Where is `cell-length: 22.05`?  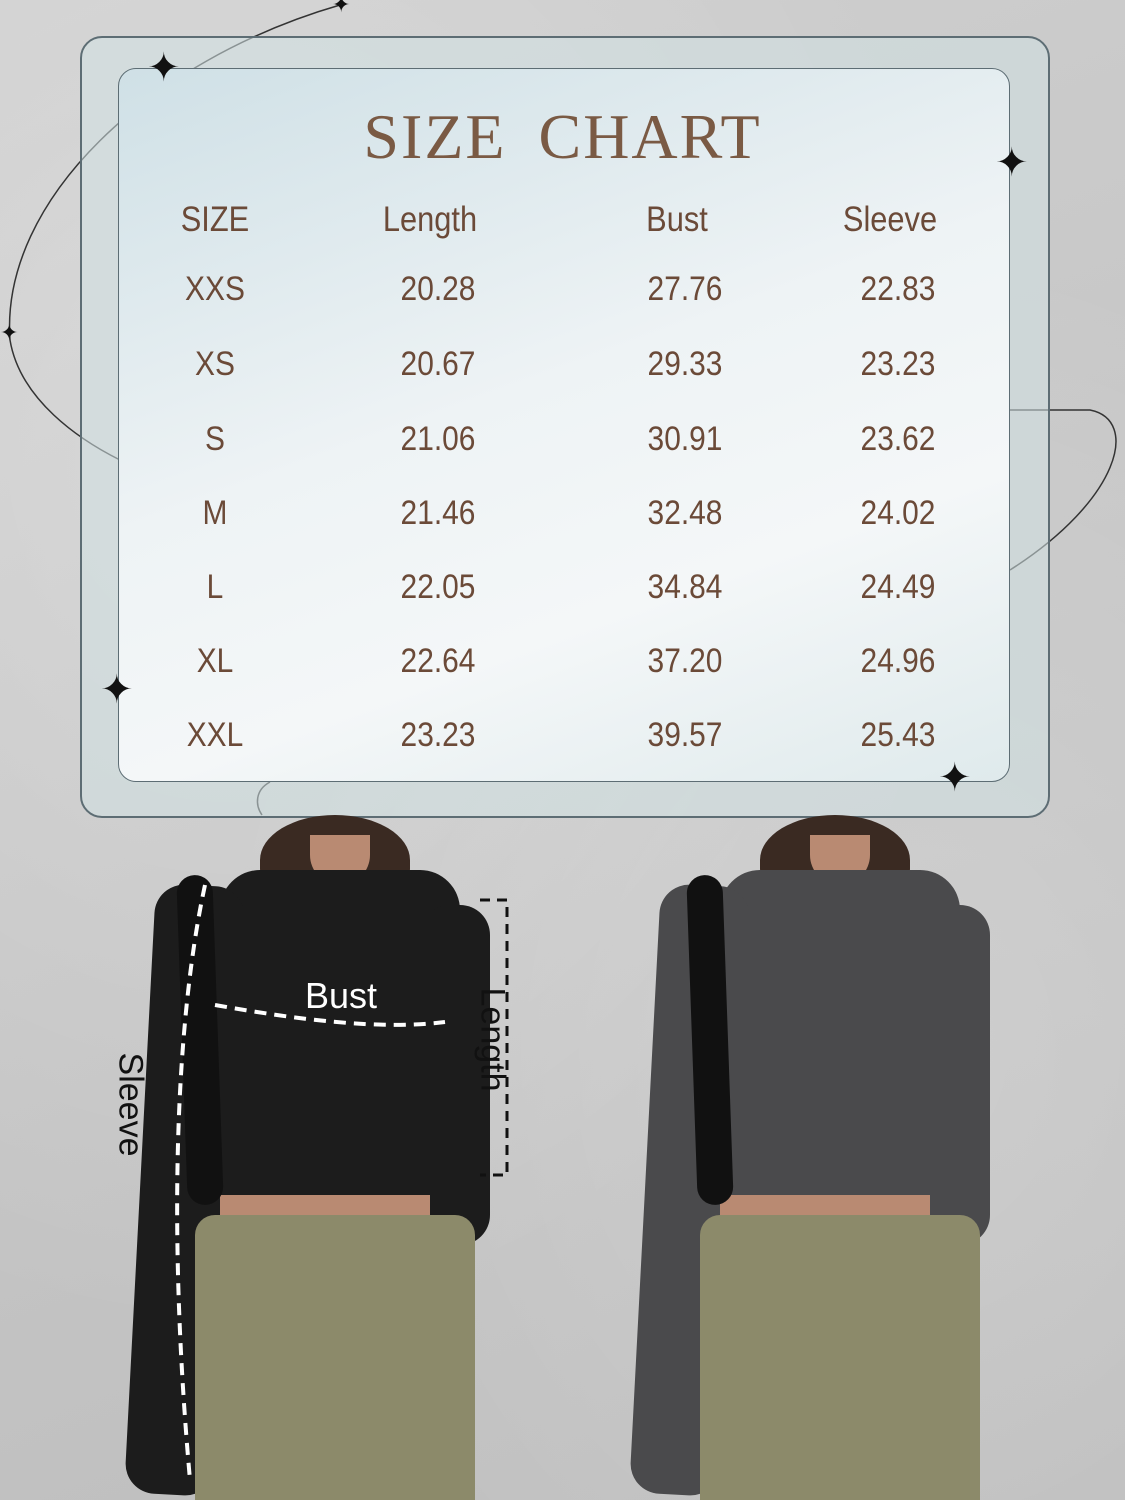 cell-length: 22.05 is located at coordinates (438, 587).